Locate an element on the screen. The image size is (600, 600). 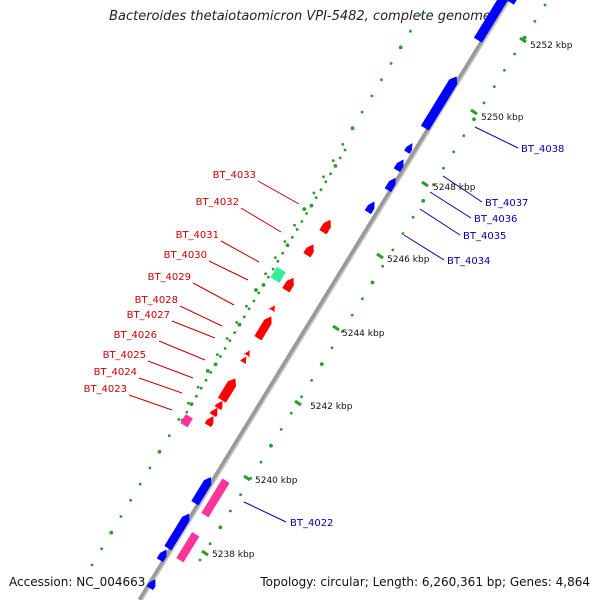
gene-label-bt-4023: BT_4023 is located at coordinates (105, 389).